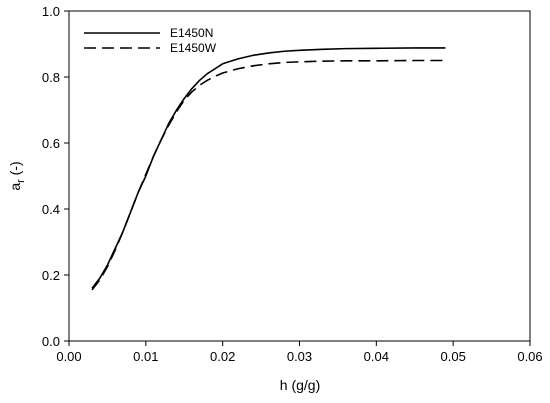 Image resolution: width=550 pixels, height=403 pixels. Describe the element at coordinates (299, 356) in the screenshot. I see `x-tick-label: 0.03` at that location.